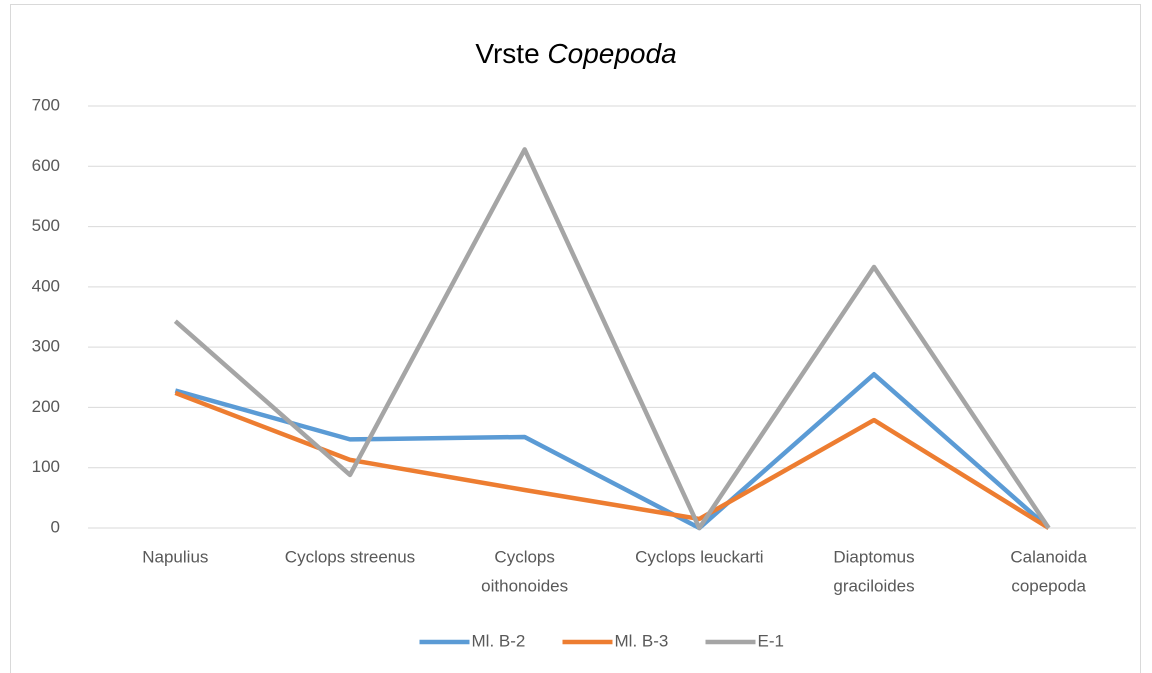  Describe the element at coordinates (350, 556) in the screenshot. I see `x-tick-label: Cyclops streenus` at that location.